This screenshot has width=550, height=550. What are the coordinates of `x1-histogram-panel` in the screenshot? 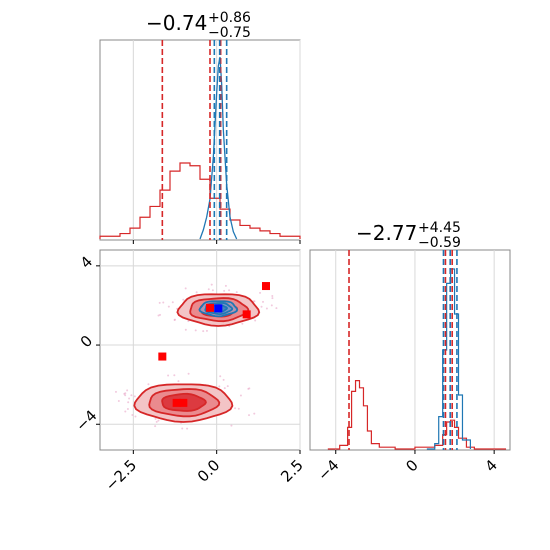 It's located at (410, 350).